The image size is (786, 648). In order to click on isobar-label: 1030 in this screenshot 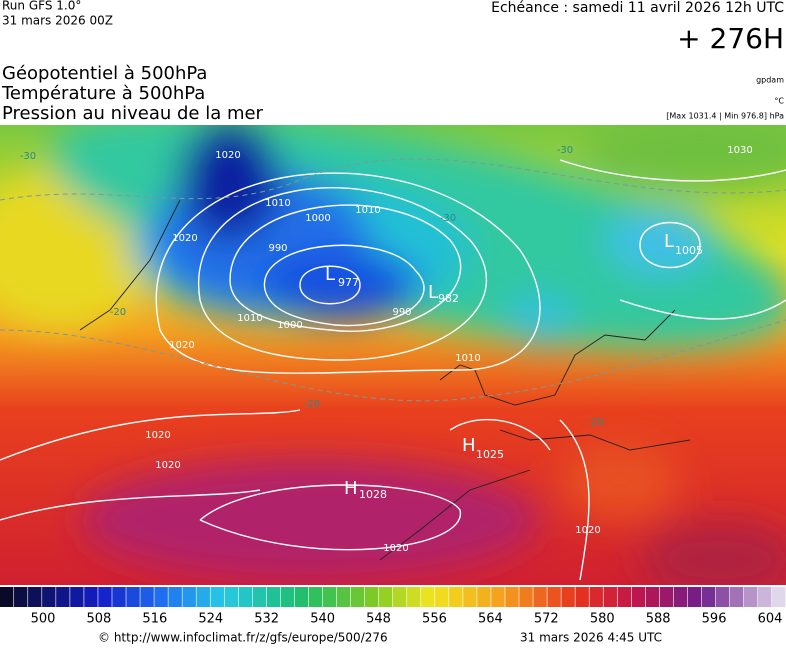, I will do `click(739, 150)`.